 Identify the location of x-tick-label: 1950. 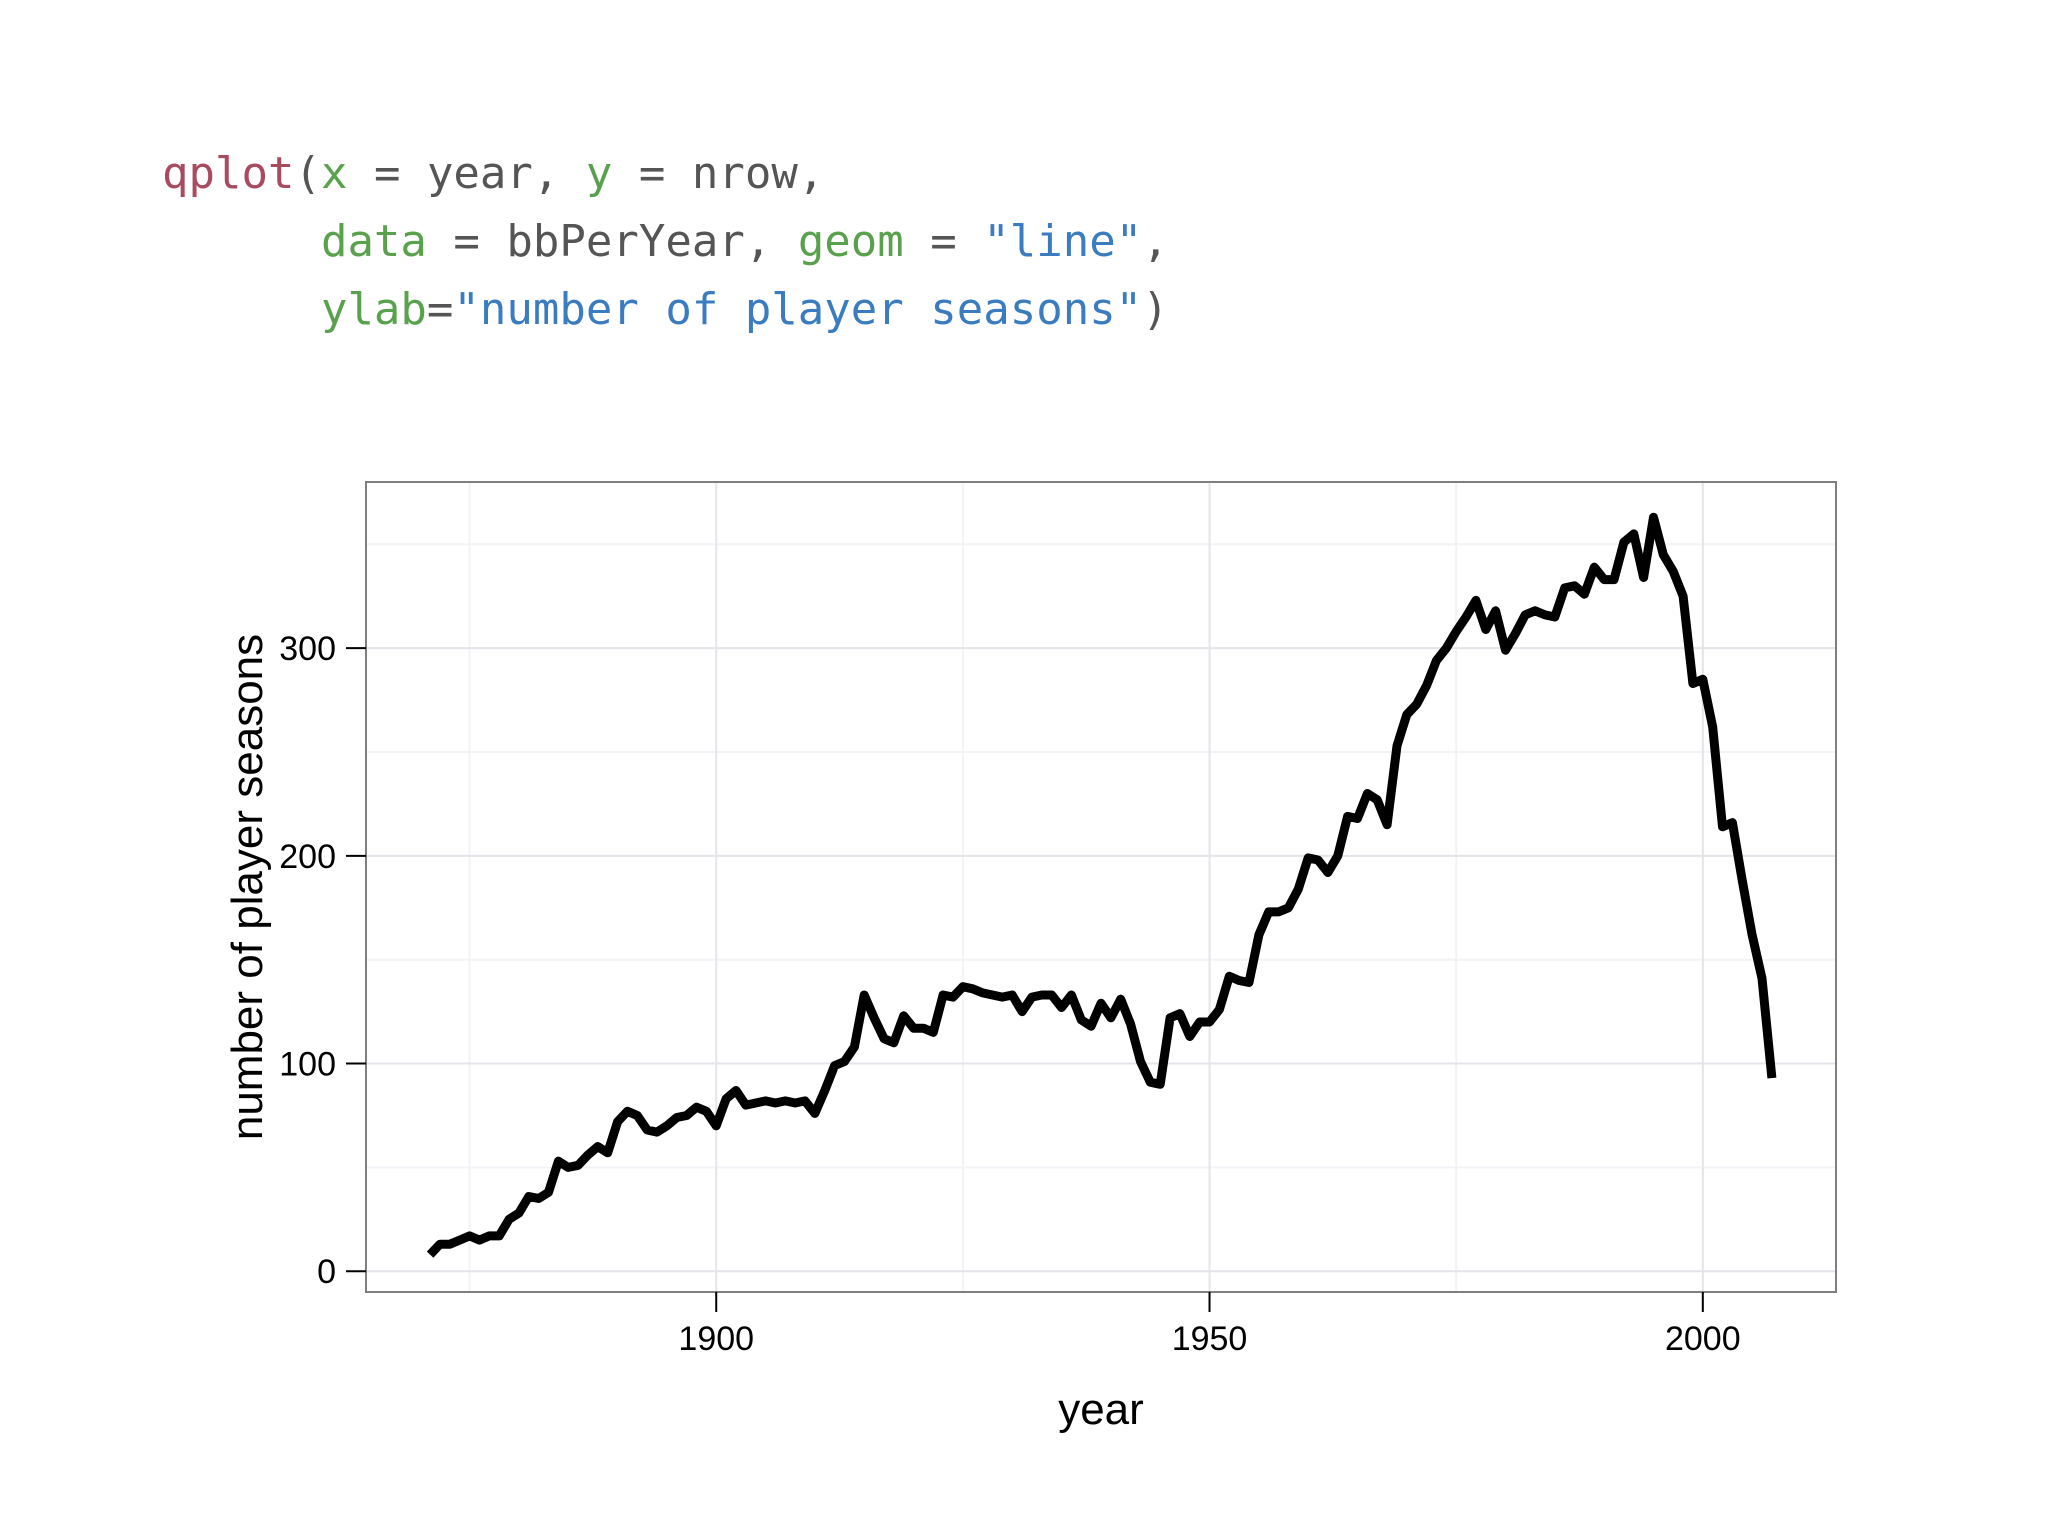
(1210, 1339).